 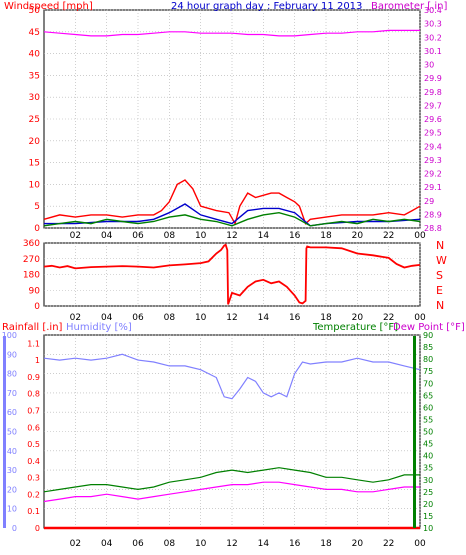 What do you see at coordinates (37, 360) in the screenshot?
I see `rainfall-tick-label: 1` at bounding box center [37, 360].